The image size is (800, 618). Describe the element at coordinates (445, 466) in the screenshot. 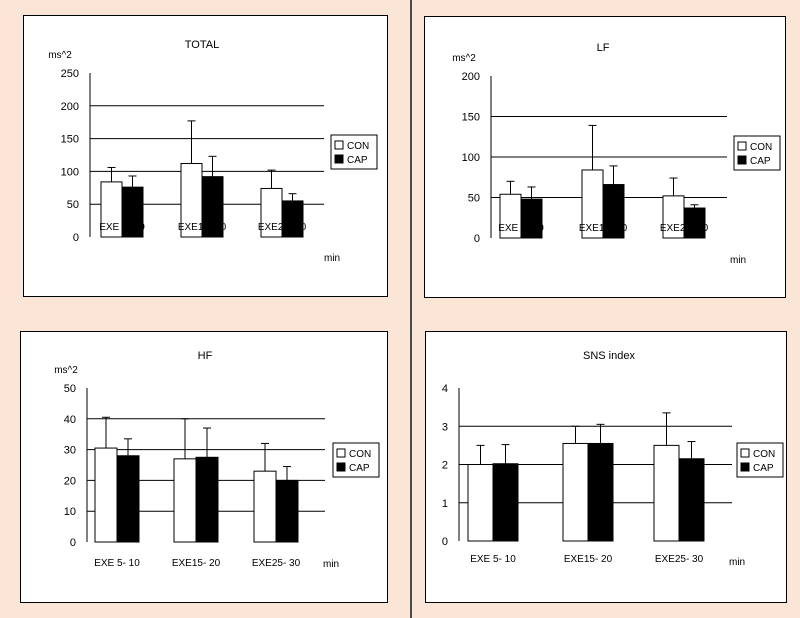

I see `y-tick-label: 2` at that location.